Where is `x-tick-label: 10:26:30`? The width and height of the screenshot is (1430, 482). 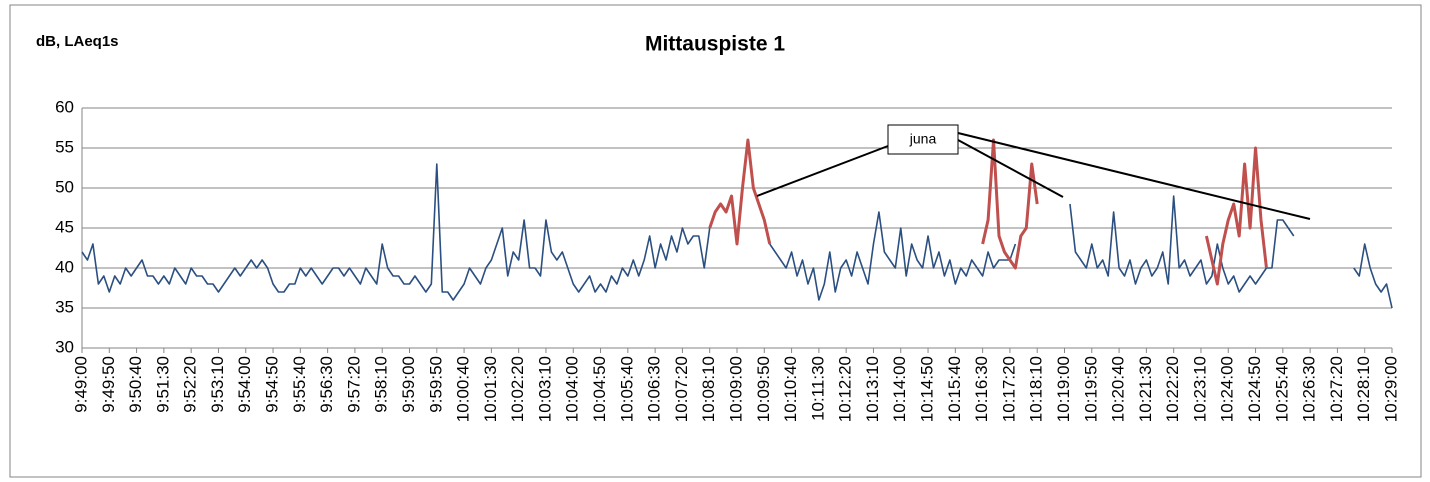 x-tick-label: 10:26:30 is located at coordinates (1309, 389).